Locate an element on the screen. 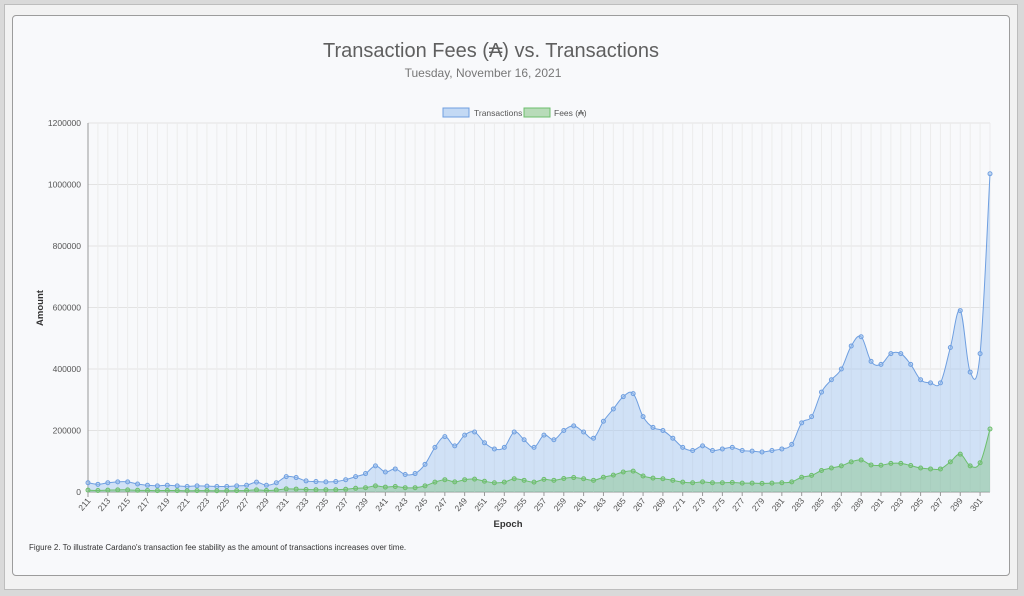  legend-item-transactions: Transactions is located at coordinates (482, 112).